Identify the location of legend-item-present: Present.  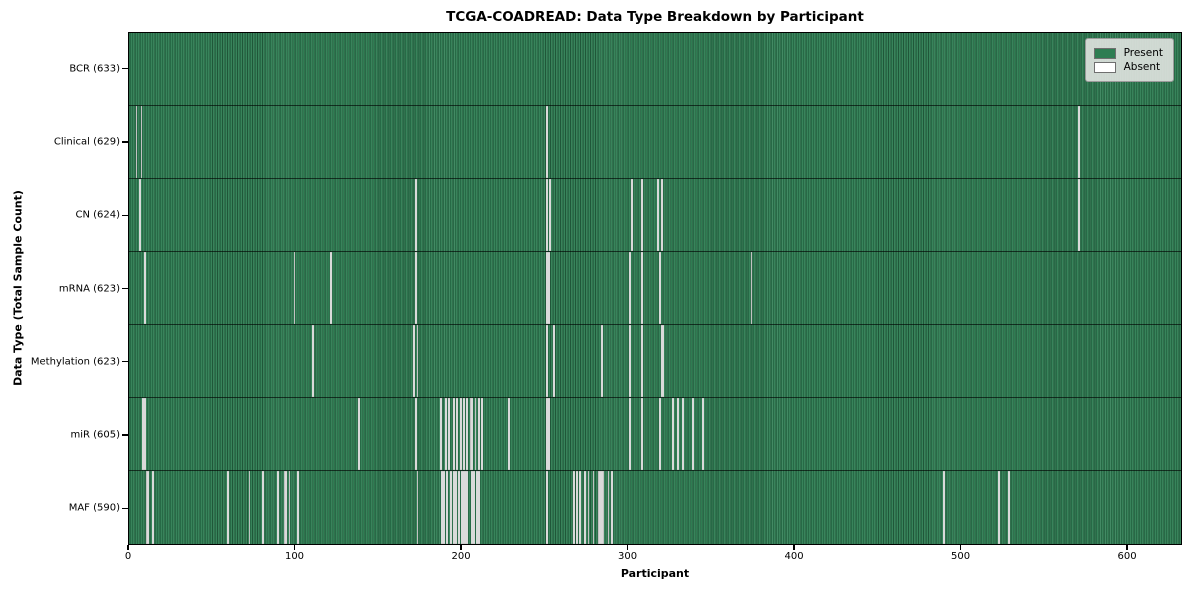
(1128, 53).